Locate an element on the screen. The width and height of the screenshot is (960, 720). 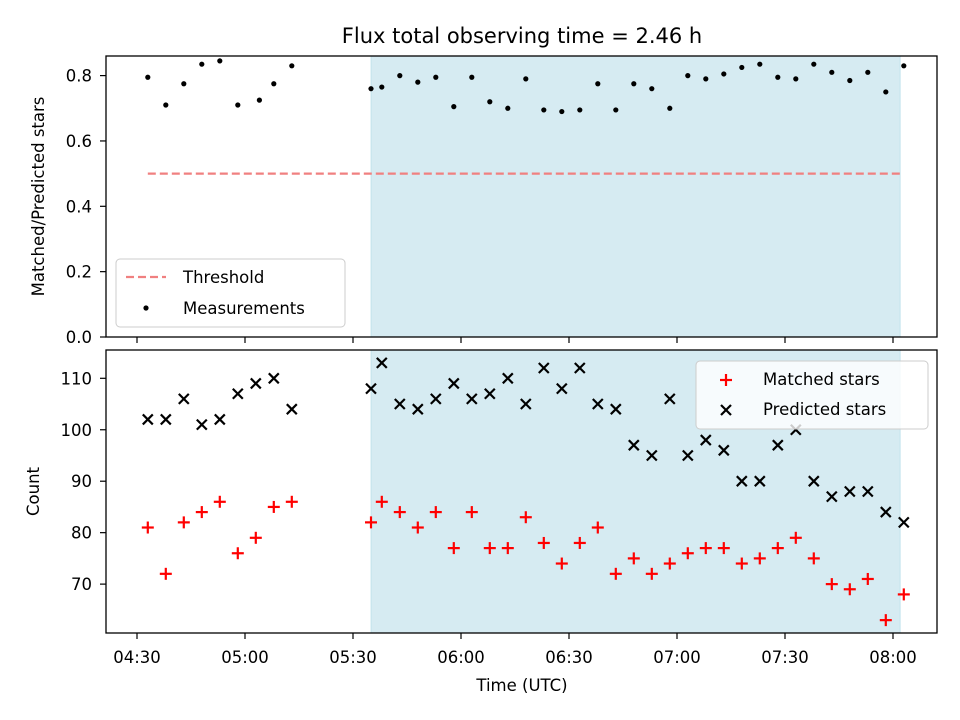
x-axis: 04:30 05:00 05:30 06:00 06:30 07:00 07:30 08:00 is located at coordinates (515, 650).